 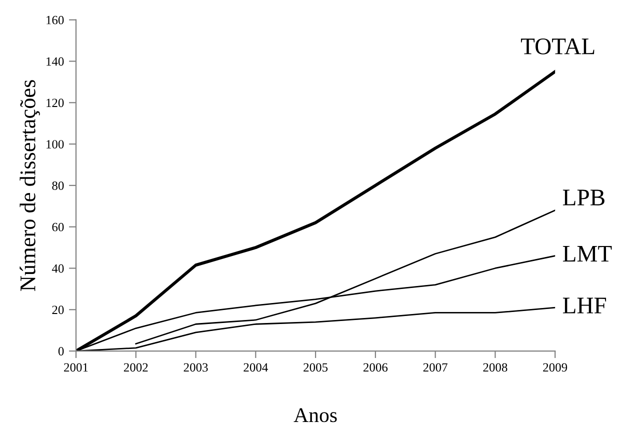 I want to click on x-tick-label: 2005, so click(x=316, y=367).